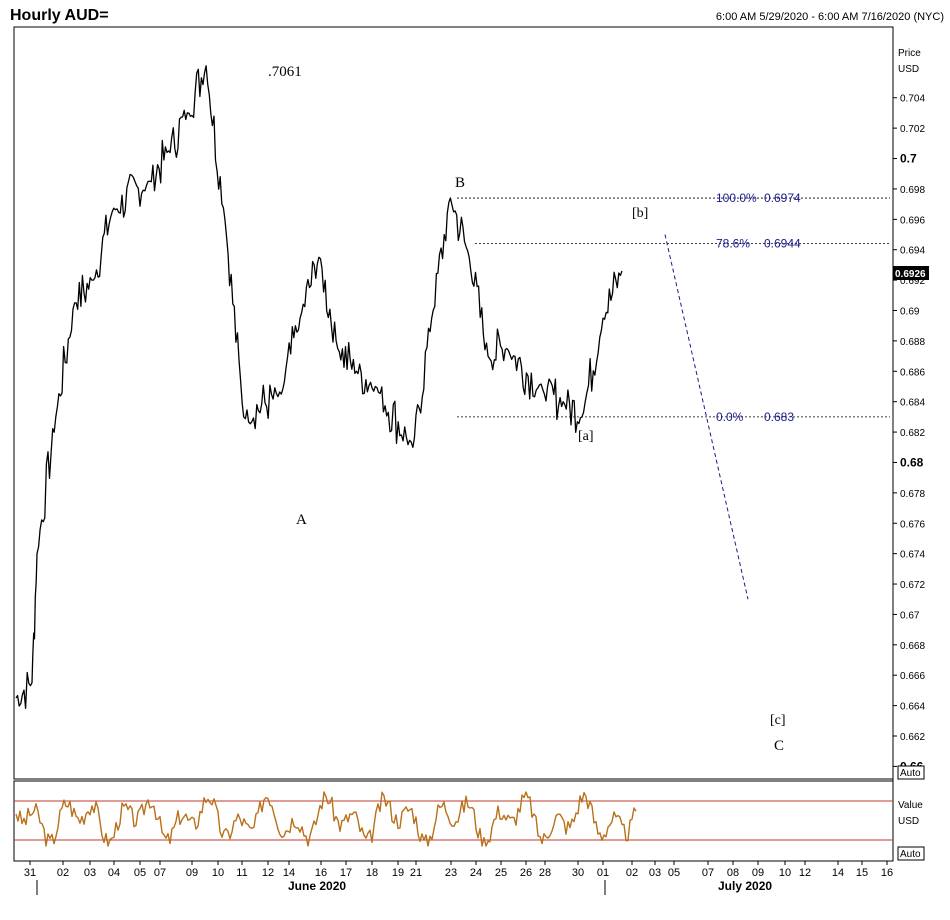  What do you see at coordinates (603, 873) in the screenshot?
I see `x-tick-label: 01` at bounding box center [603, 873].